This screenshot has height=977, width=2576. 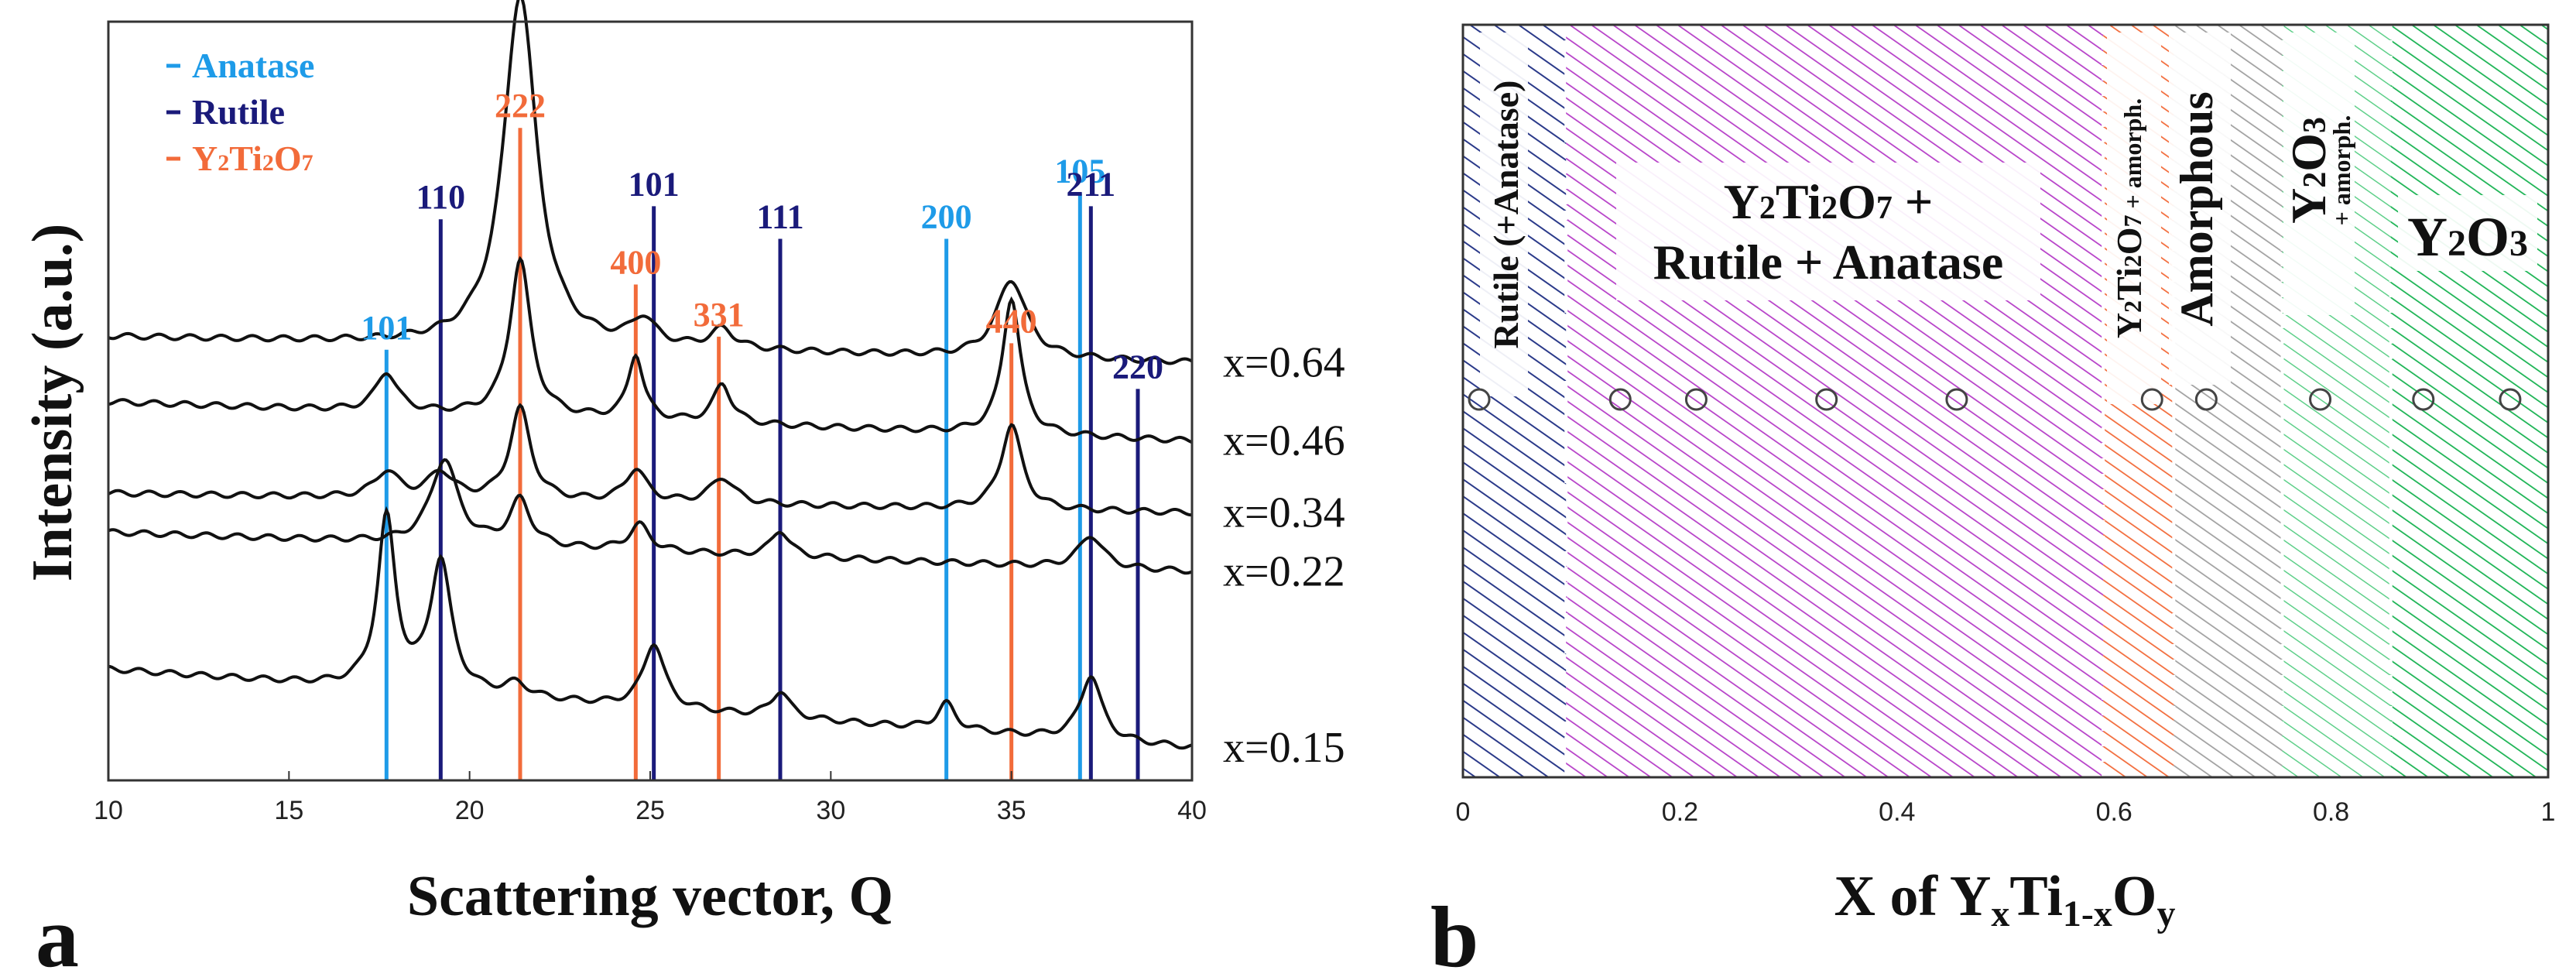 I want to click on x-tick-label-b-0.8: 0.8, so click(x=2331, y=812).